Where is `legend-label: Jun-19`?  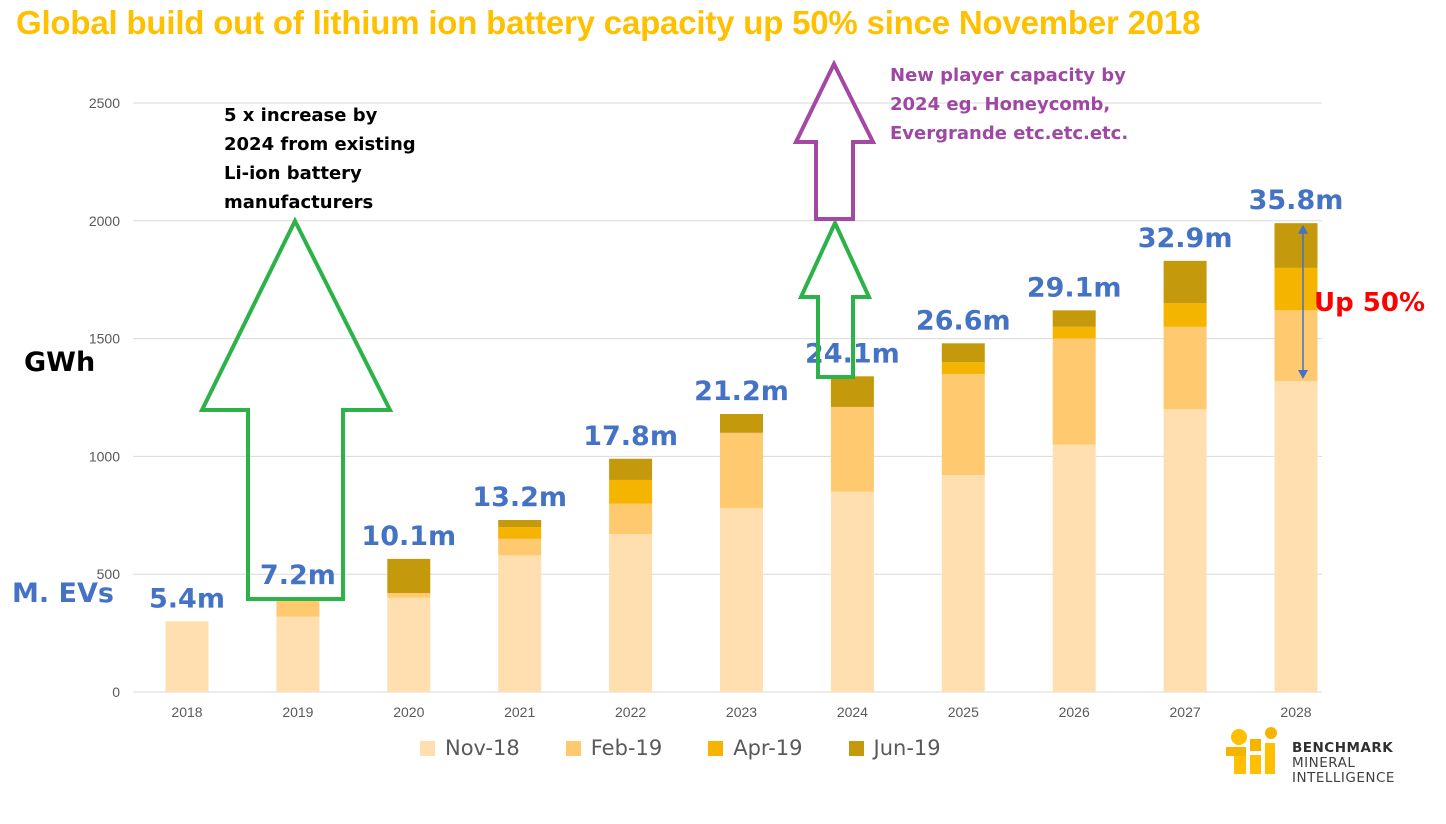
legend-label: Jun-19 is located at coordinates (907, 748).